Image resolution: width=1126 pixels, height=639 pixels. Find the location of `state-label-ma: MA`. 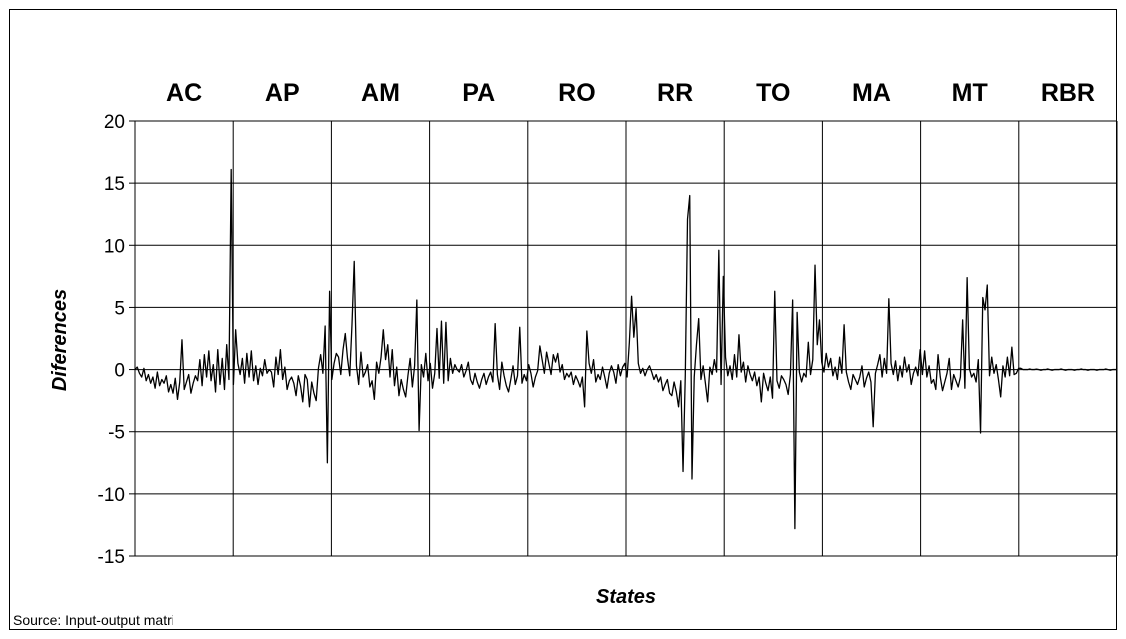

state-label-ma: MA is located at coordinates (871, 93).